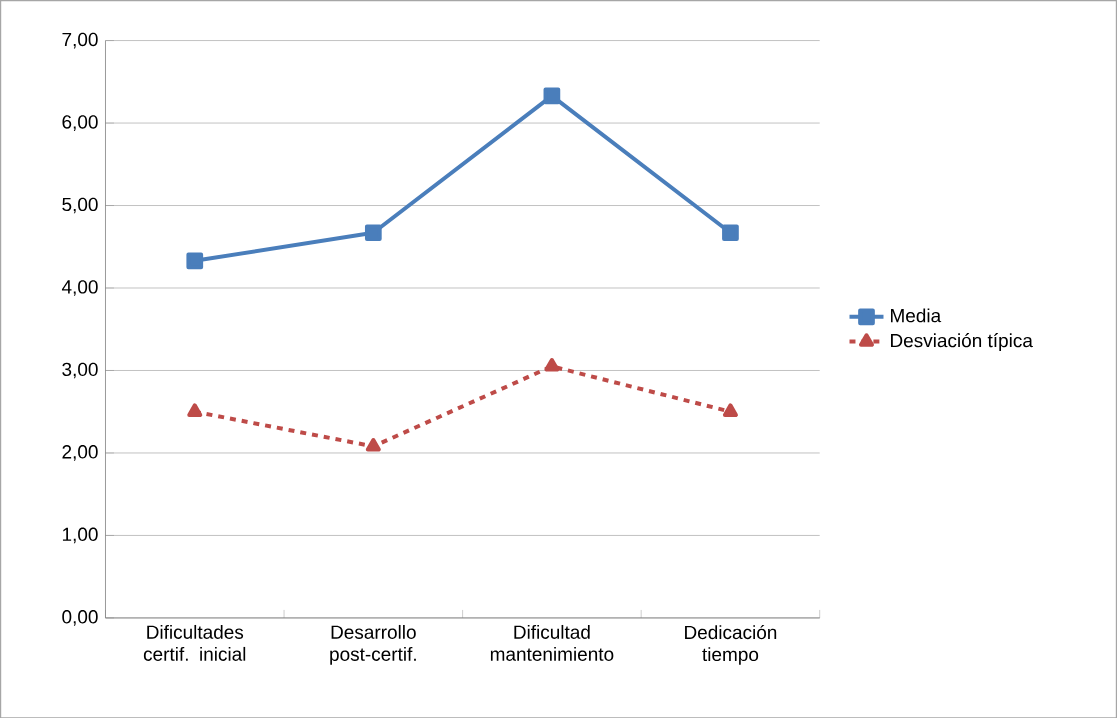  What do you see at coordinates (80, 370) in the screenshot?
I see `y-tick-label: 3,00` at bounding box center [80, 370].